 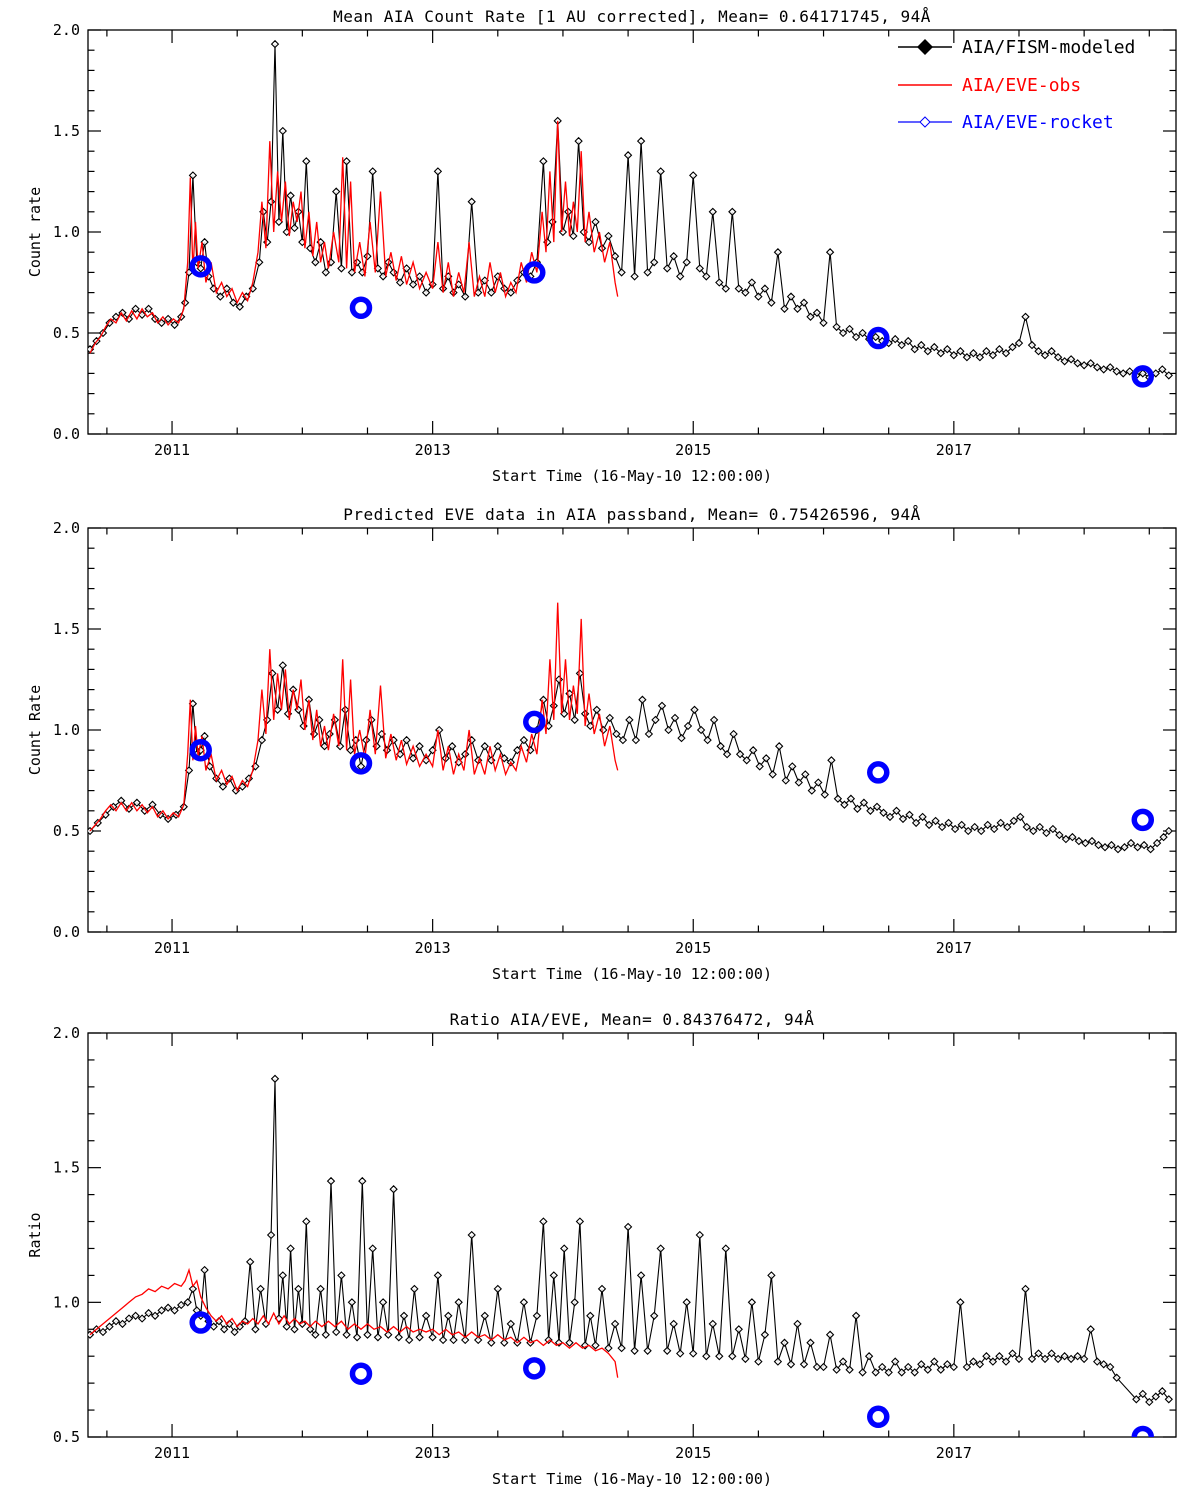 I want to click on panel3-title: Ratio AIA/EVE, Mean= 0.84376472, 94Å, so click(x=632, y=1019).